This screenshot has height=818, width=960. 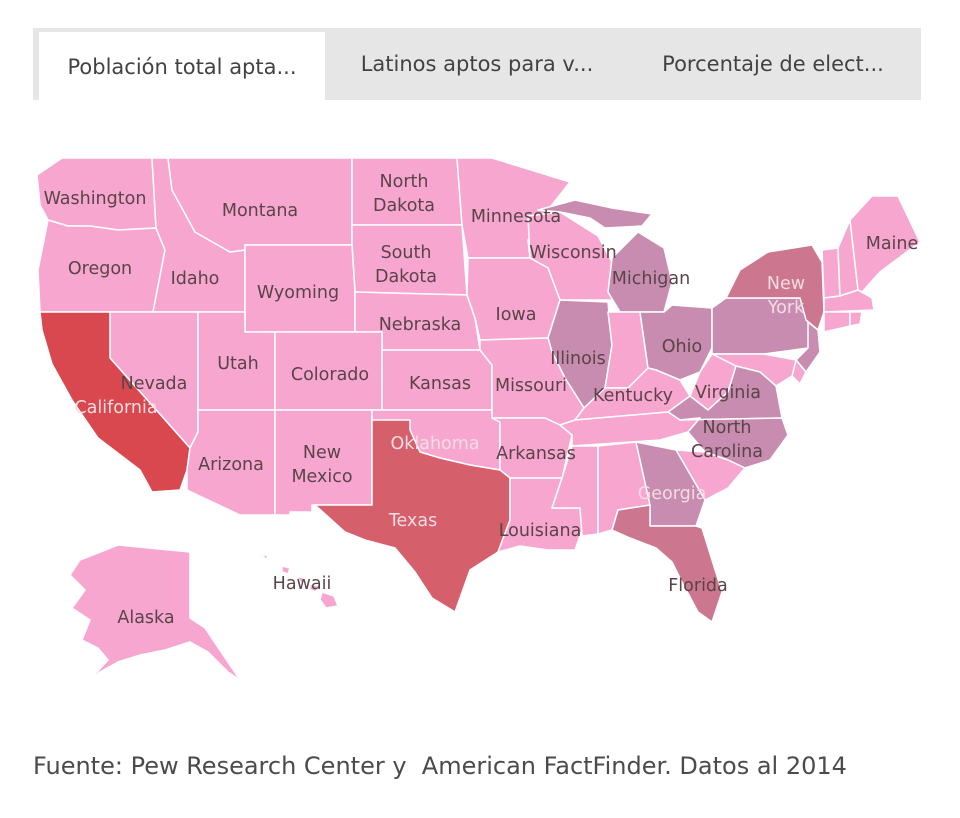 I want to click on state-iowa, so click(x=513, y=299).